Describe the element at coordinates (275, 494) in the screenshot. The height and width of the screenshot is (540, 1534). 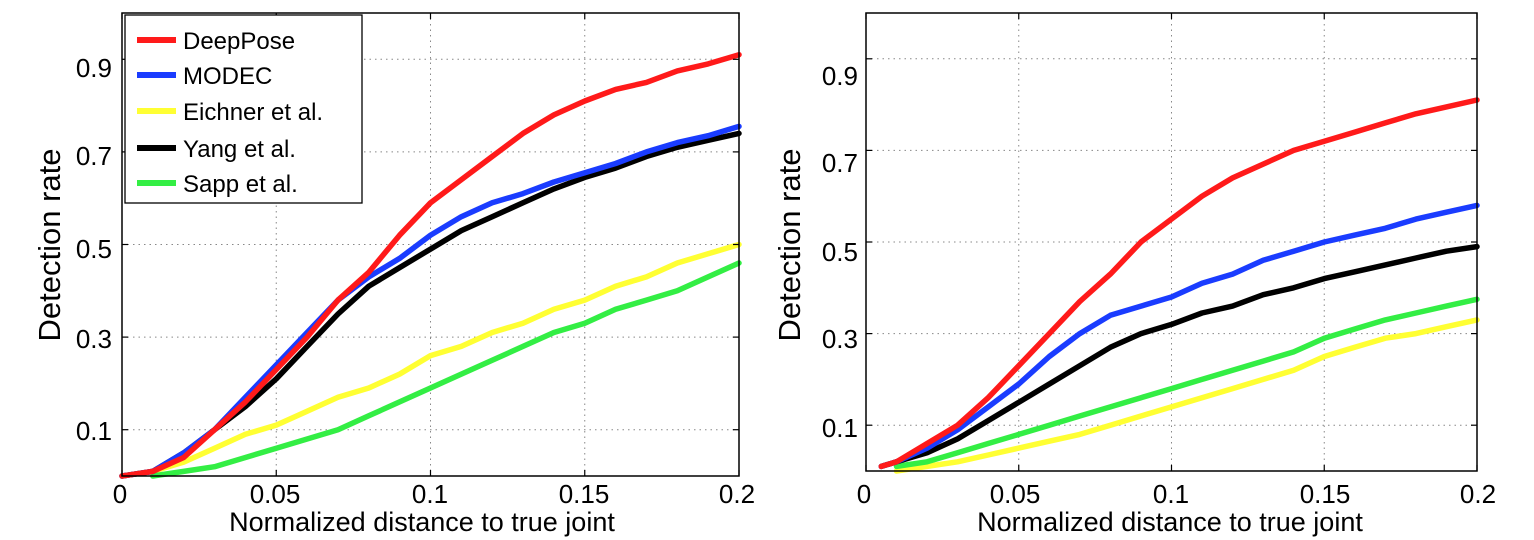
I see `left-xtick-label: 0.05` at that location.